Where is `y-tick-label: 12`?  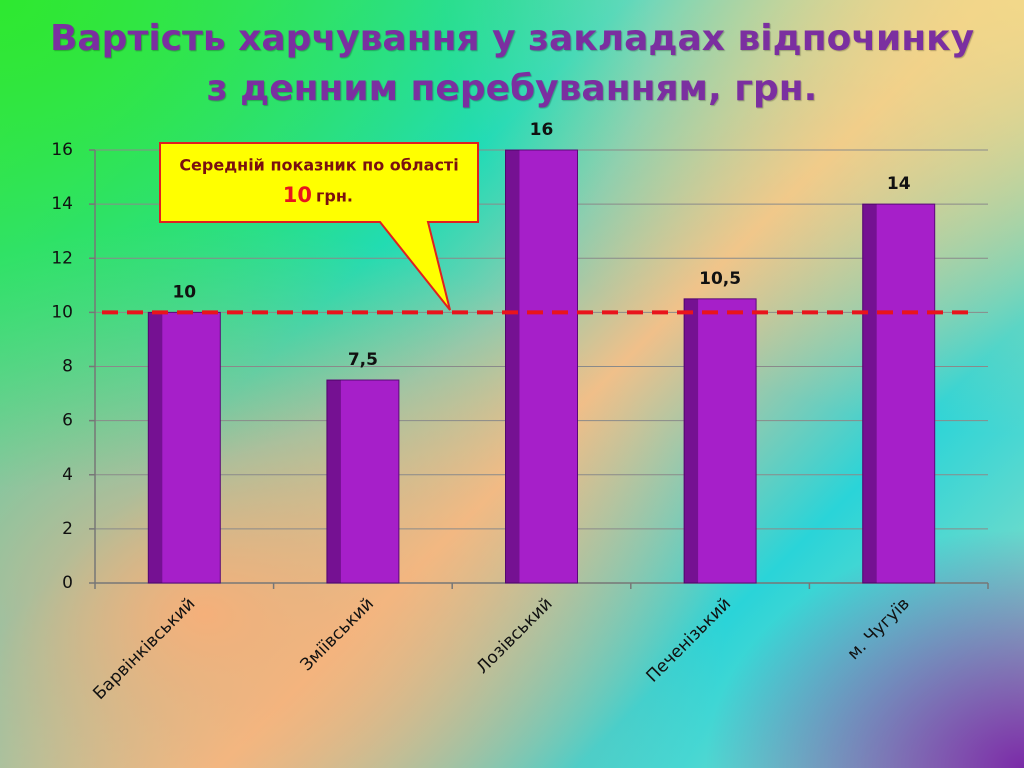
y-tick-label: 12 is located at coordinates (62, 258).